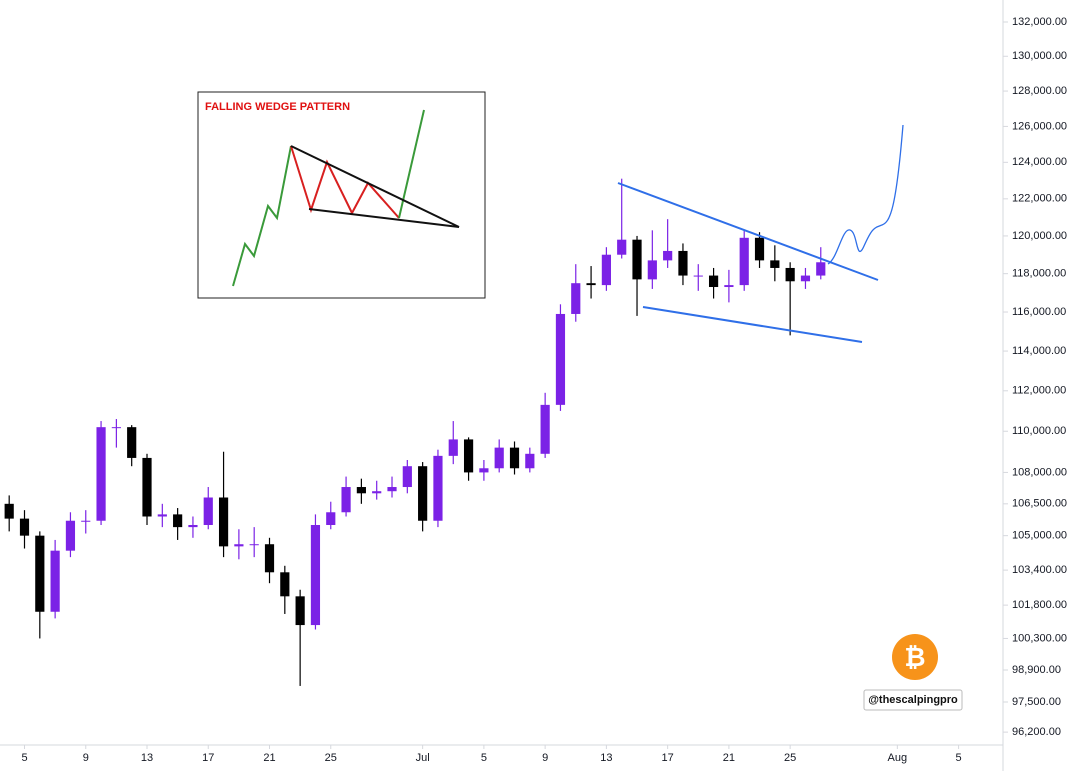 This screenshot has height=771, width=1081. I want to click on y-tick-label: 112,000.00, so click(1039, 391).